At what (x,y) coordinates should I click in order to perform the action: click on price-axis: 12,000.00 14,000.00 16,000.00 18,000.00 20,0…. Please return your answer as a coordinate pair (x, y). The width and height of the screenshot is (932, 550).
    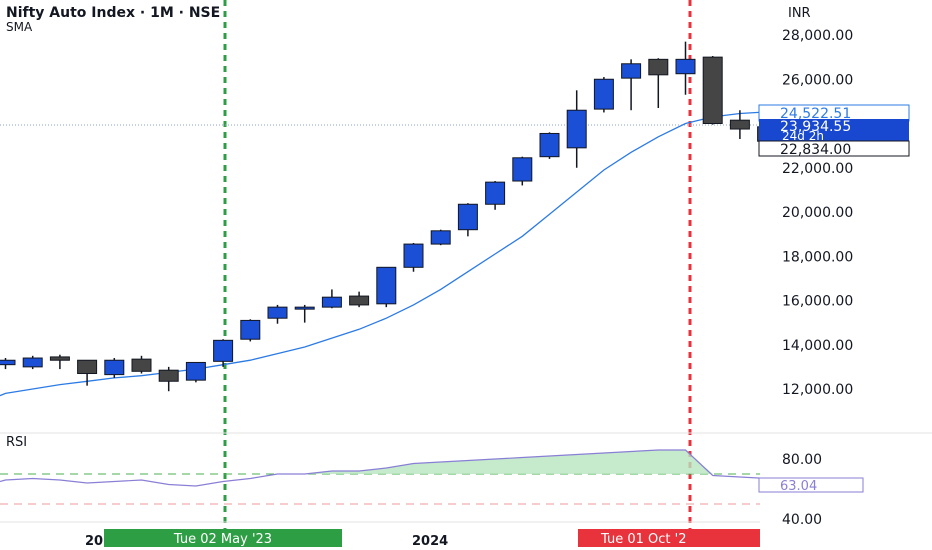
    Looking at the image, I should click on (834, 278).